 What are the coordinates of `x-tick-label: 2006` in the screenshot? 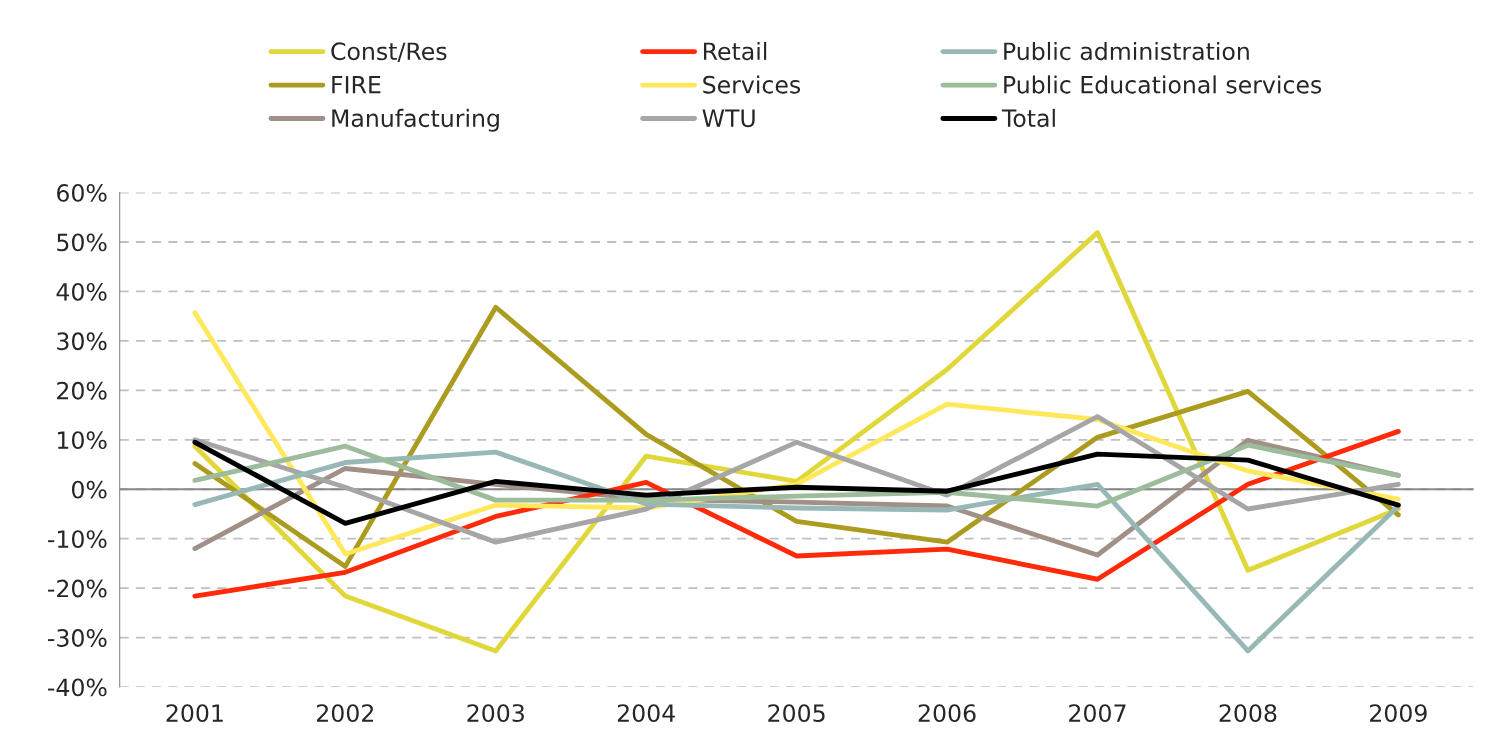 It's located at (947, 713).